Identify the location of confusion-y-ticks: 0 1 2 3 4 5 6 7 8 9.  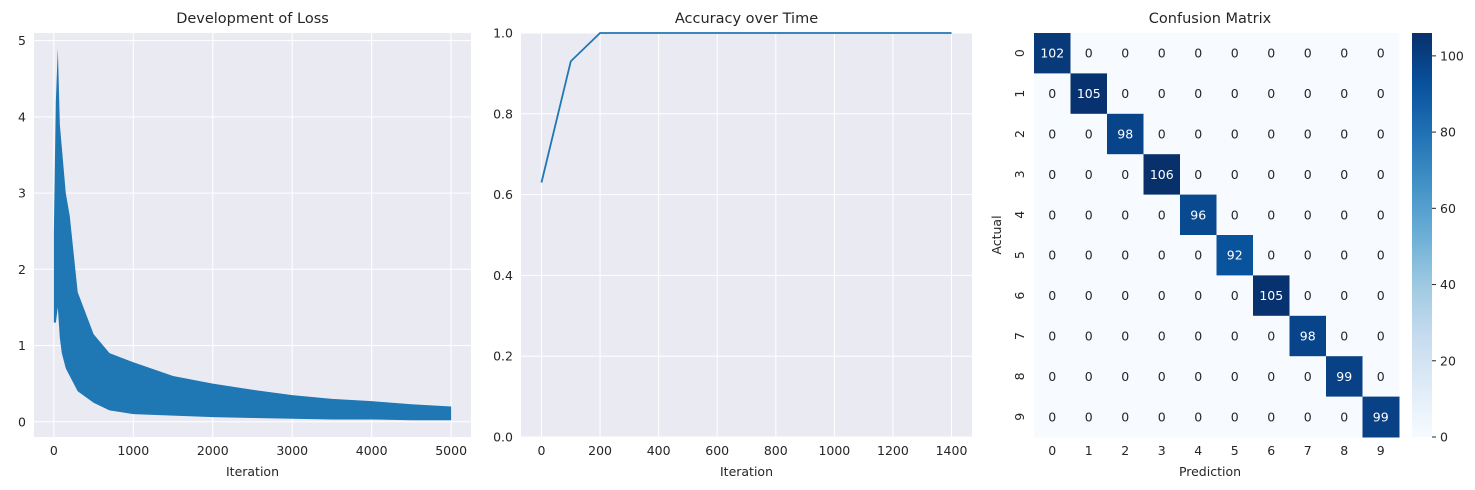
(1019, 235).